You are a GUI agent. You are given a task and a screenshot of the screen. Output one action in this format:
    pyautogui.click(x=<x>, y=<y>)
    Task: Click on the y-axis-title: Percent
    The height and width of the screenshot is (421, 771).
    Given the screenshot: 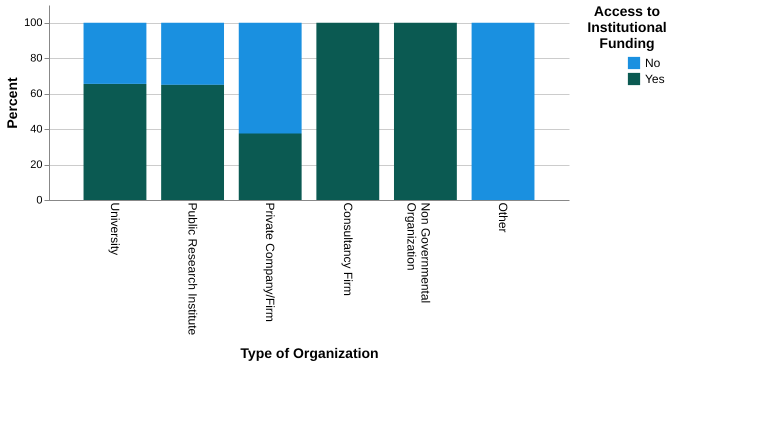 What is the action you would take?
    pyautogui.click(x=12, y=102)
    